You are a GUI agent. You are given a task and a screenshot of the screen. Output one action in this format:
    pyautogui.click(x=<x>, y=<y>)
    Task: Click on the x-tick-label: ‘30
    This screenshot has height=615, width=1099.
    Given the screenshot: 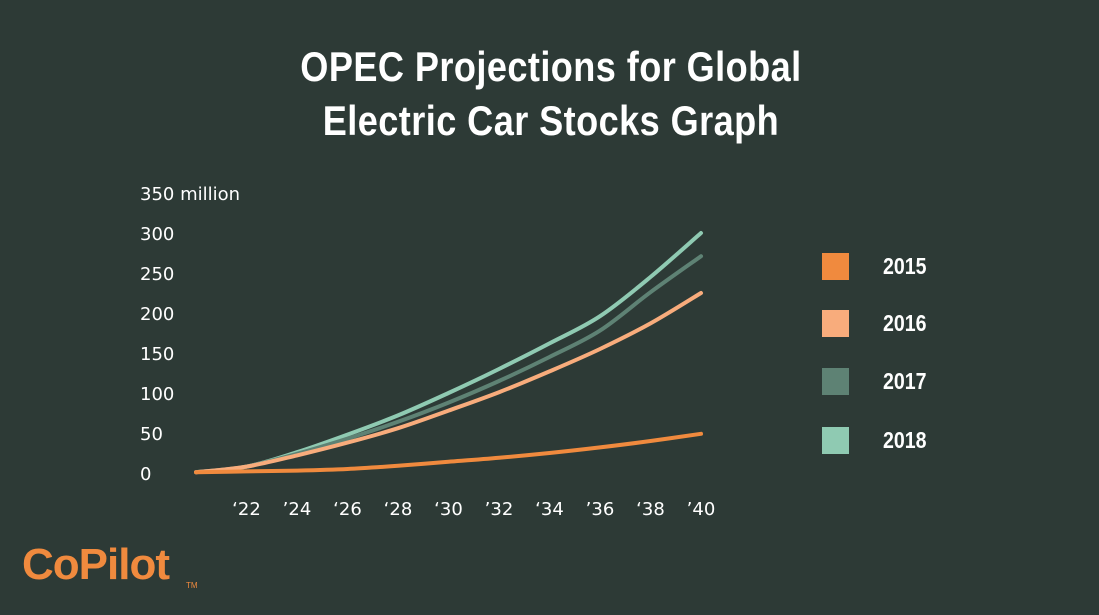 What is the action you would take?
    pyautogui.click(x=448, y=509)
    